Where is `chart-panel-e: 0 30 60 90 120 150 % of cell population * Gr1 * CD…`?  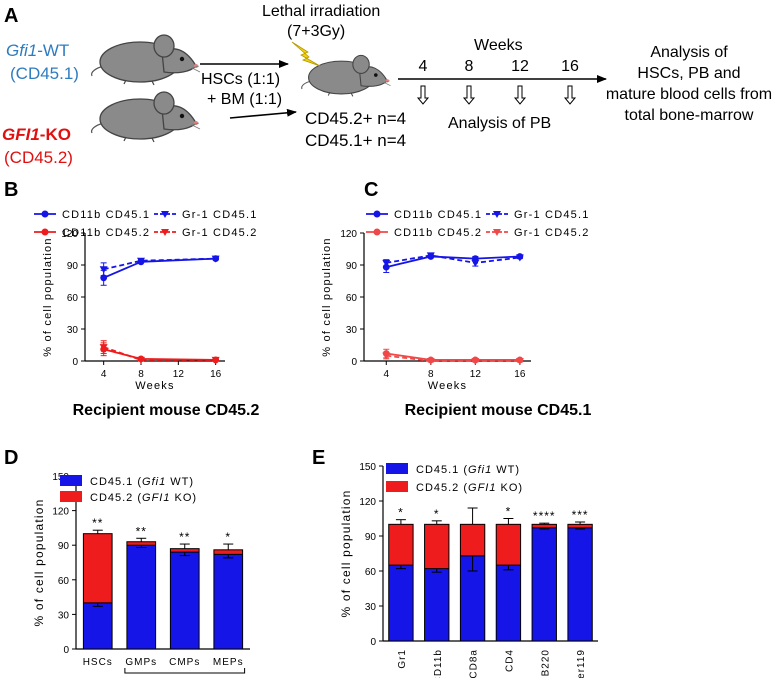
chart-panel-e: 0 30 60 90 120 150 % of cell population * Gr1 * CD… is located at coordinates (468, 570).